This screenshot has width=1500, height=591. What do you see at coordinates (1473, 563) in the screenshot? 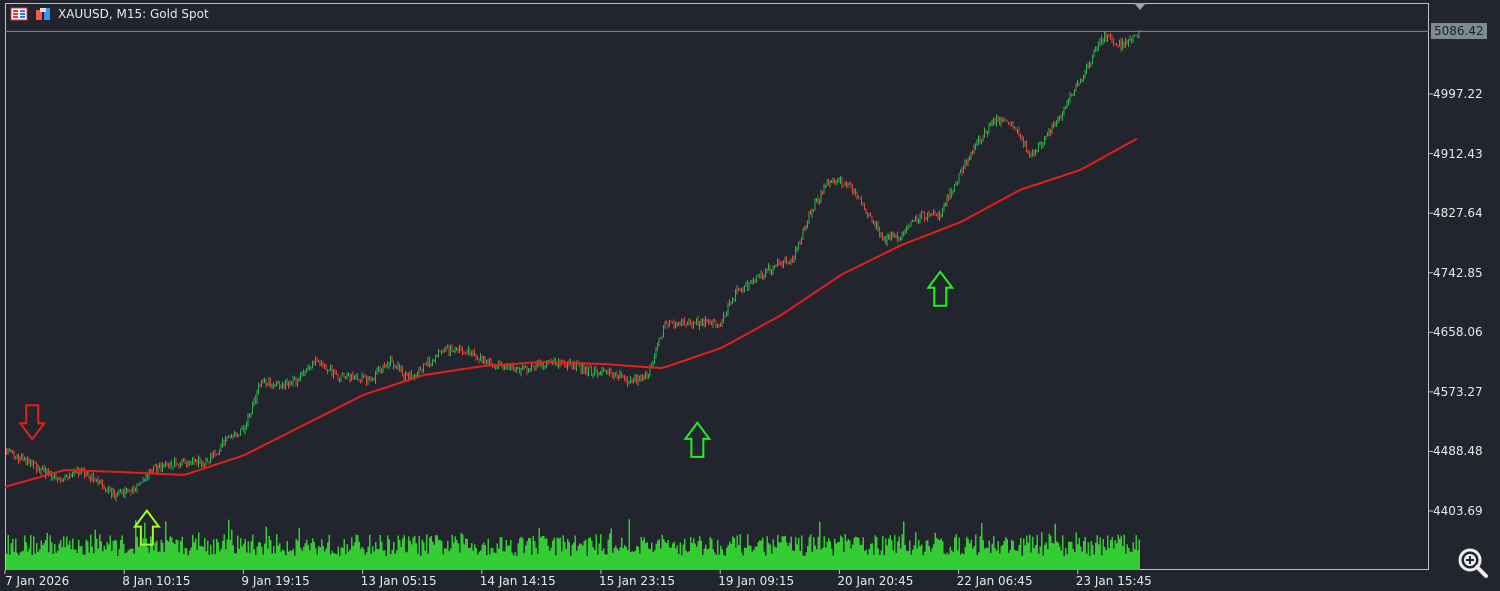
I see `zoom-in-icon` at bounding box center [1473, 563].